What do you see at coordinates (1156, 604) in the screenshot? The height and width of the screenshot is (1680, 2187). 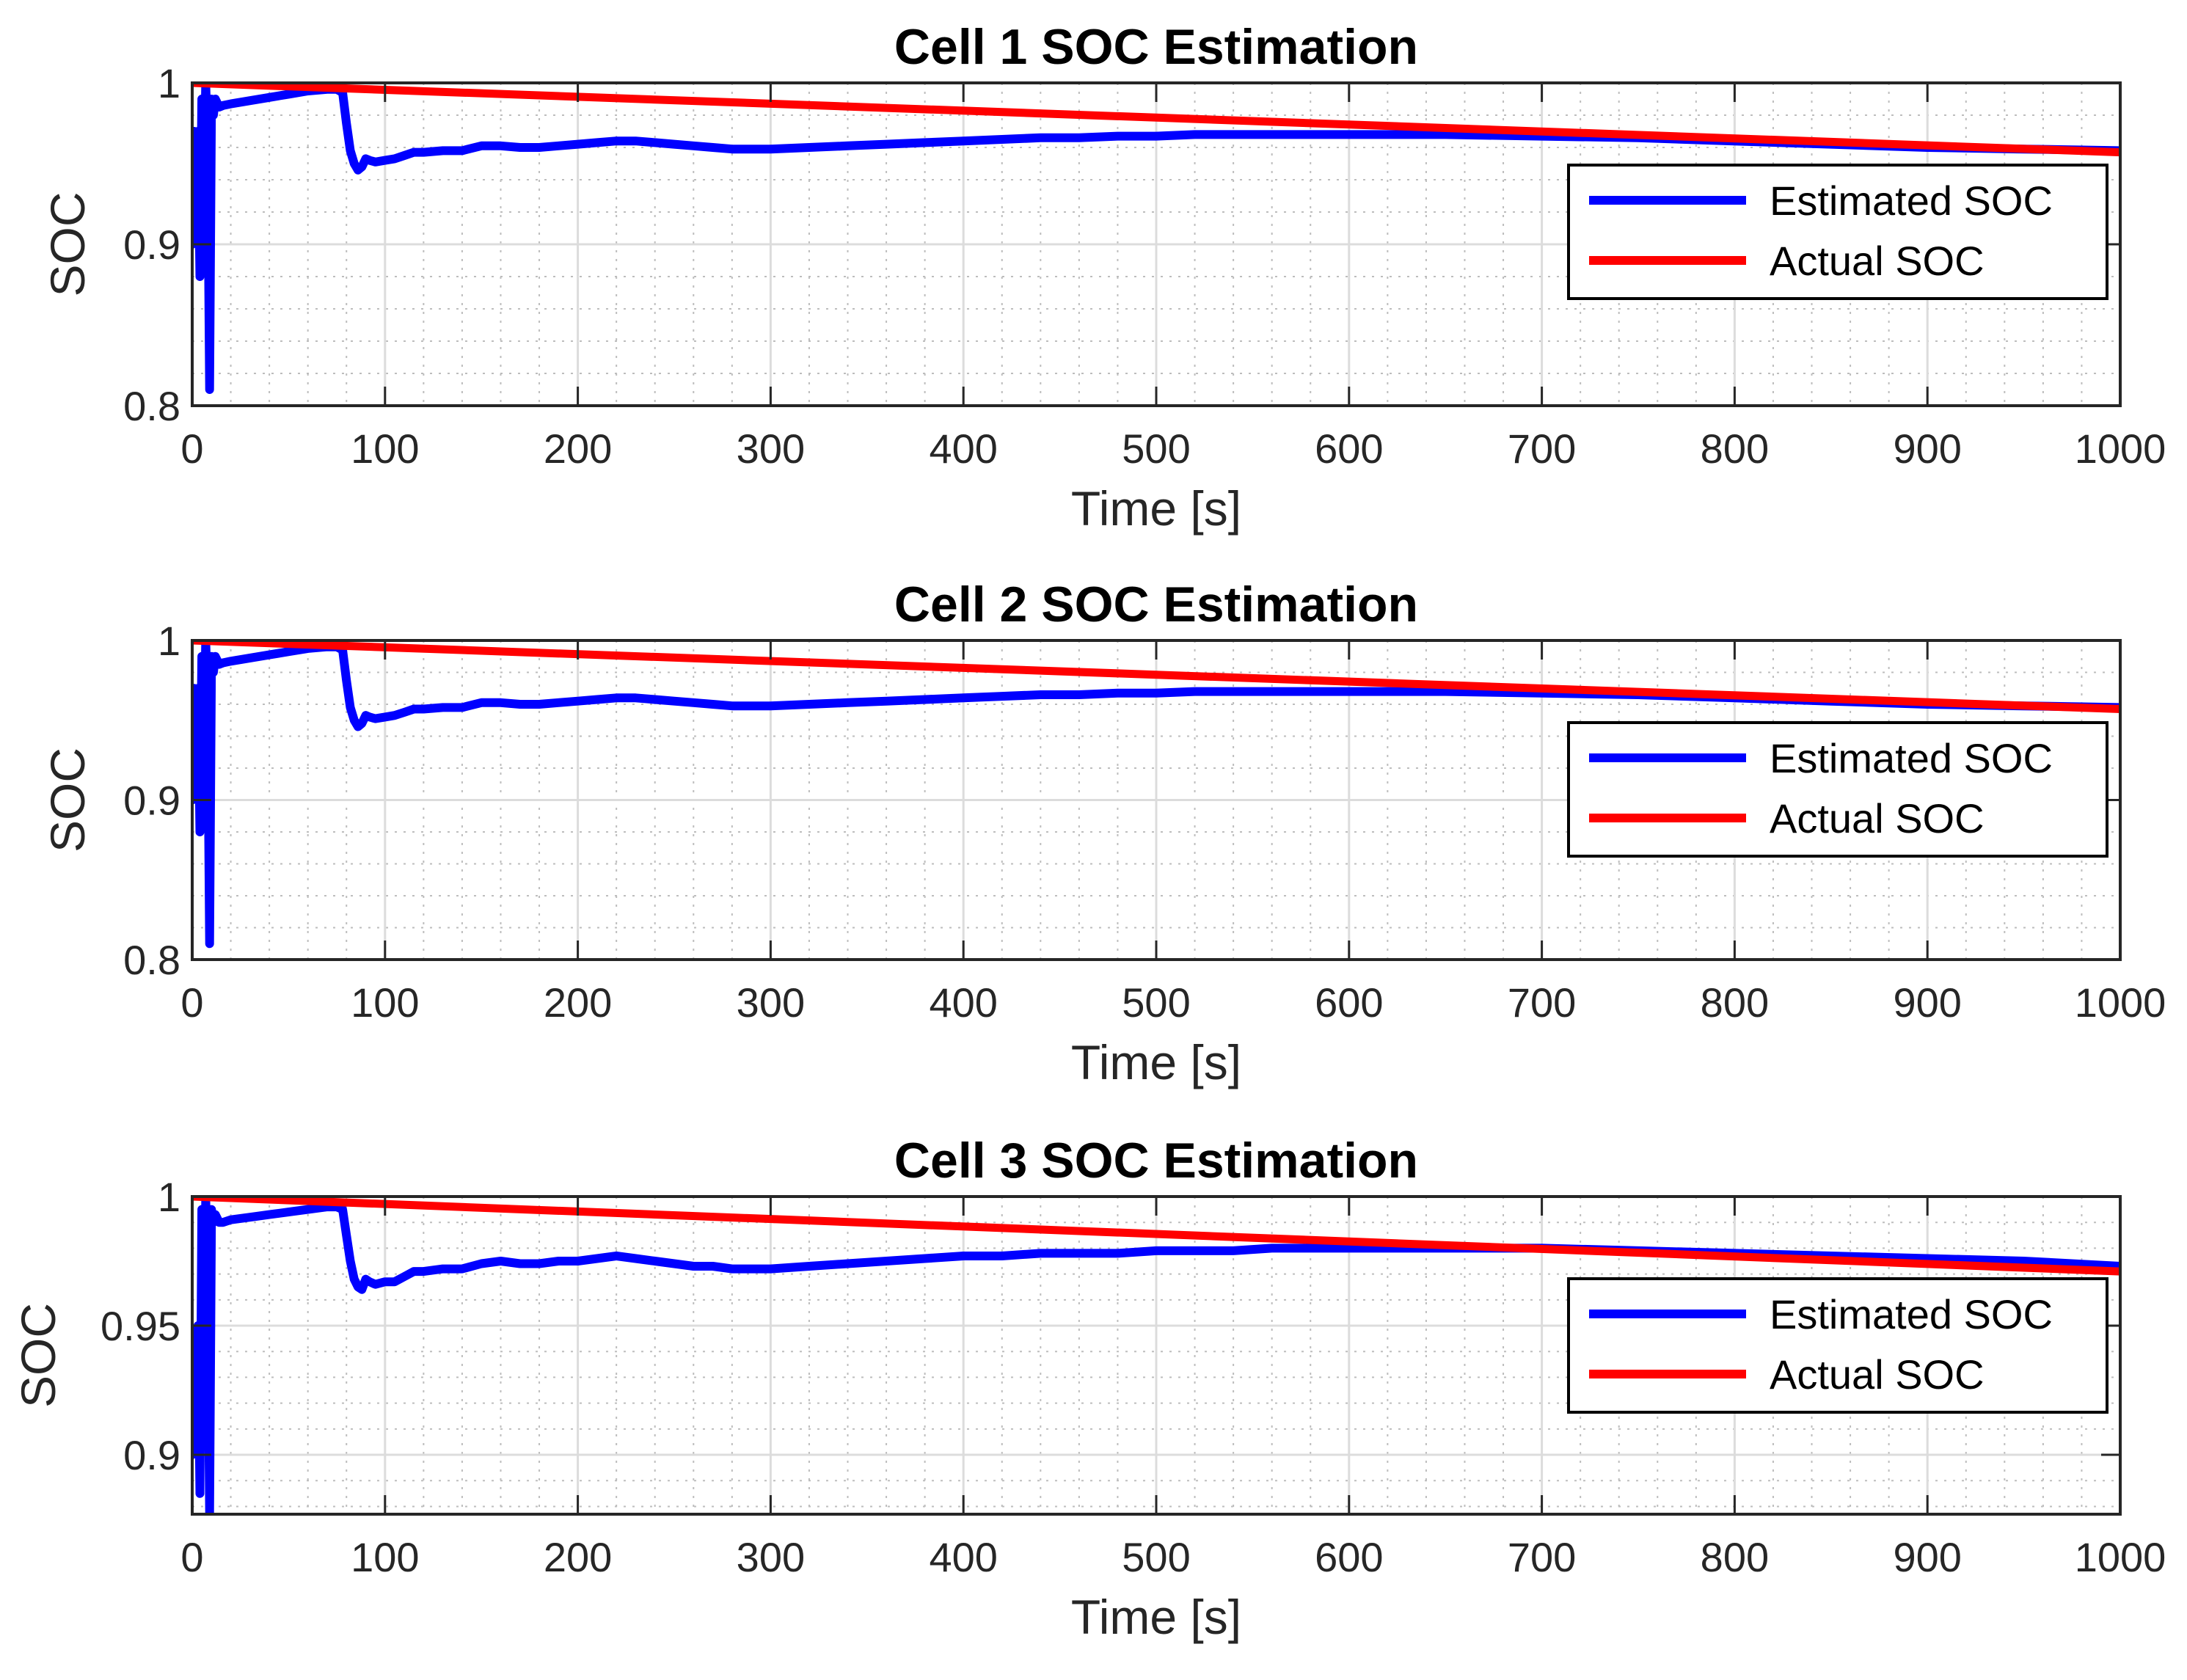 I see `chart-title: Cell 2 SOC Estimation` at bounding box center [1156, 604].